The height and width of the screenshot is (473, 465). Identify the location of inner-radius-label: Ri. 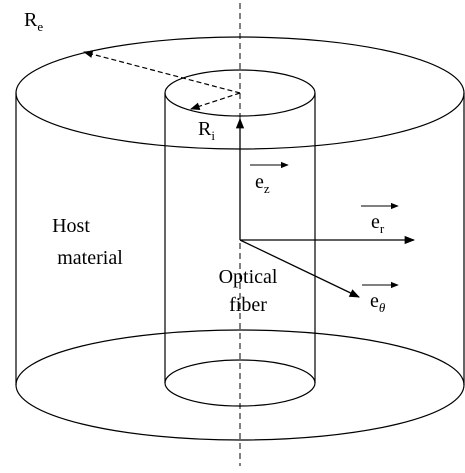
(206, 130).